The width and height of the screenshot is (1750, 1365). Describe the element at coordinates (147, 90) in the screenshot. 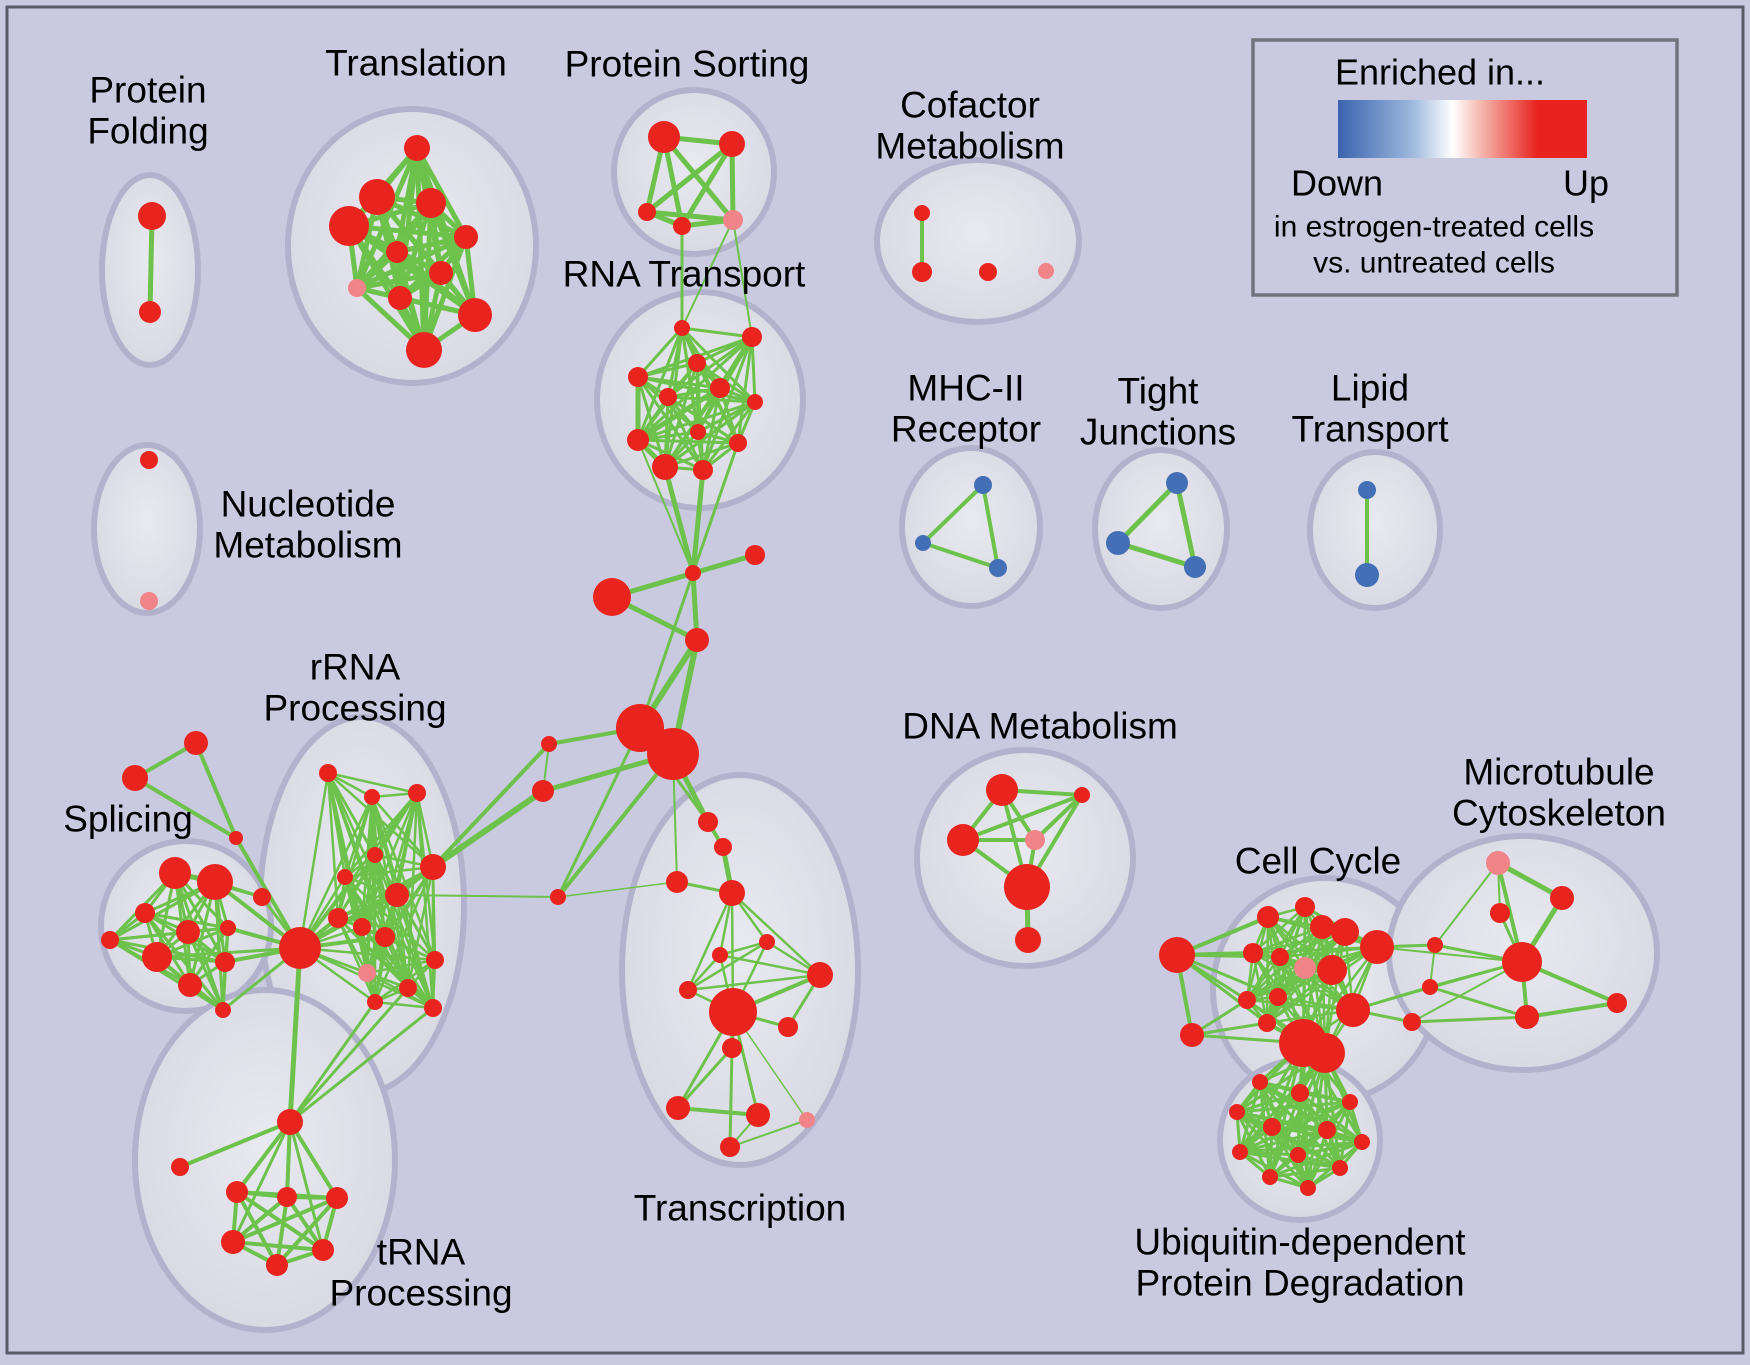

I see `cluster-protein-folding-label: Protein` at that location.